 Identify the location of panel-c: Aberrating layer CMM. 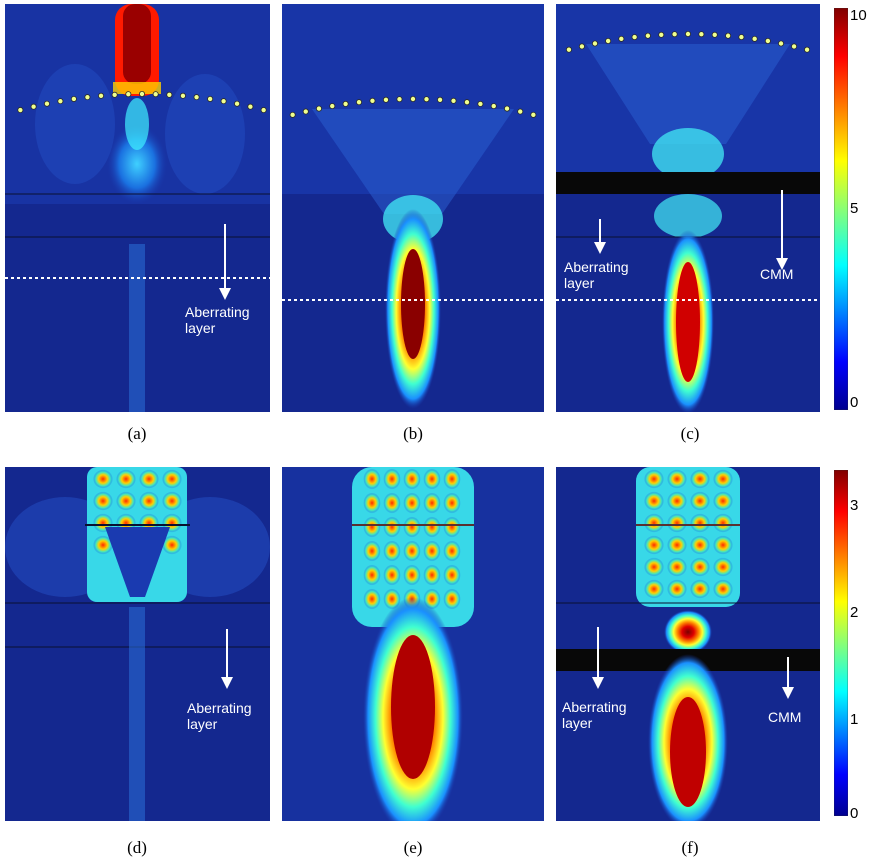
(688, 208).